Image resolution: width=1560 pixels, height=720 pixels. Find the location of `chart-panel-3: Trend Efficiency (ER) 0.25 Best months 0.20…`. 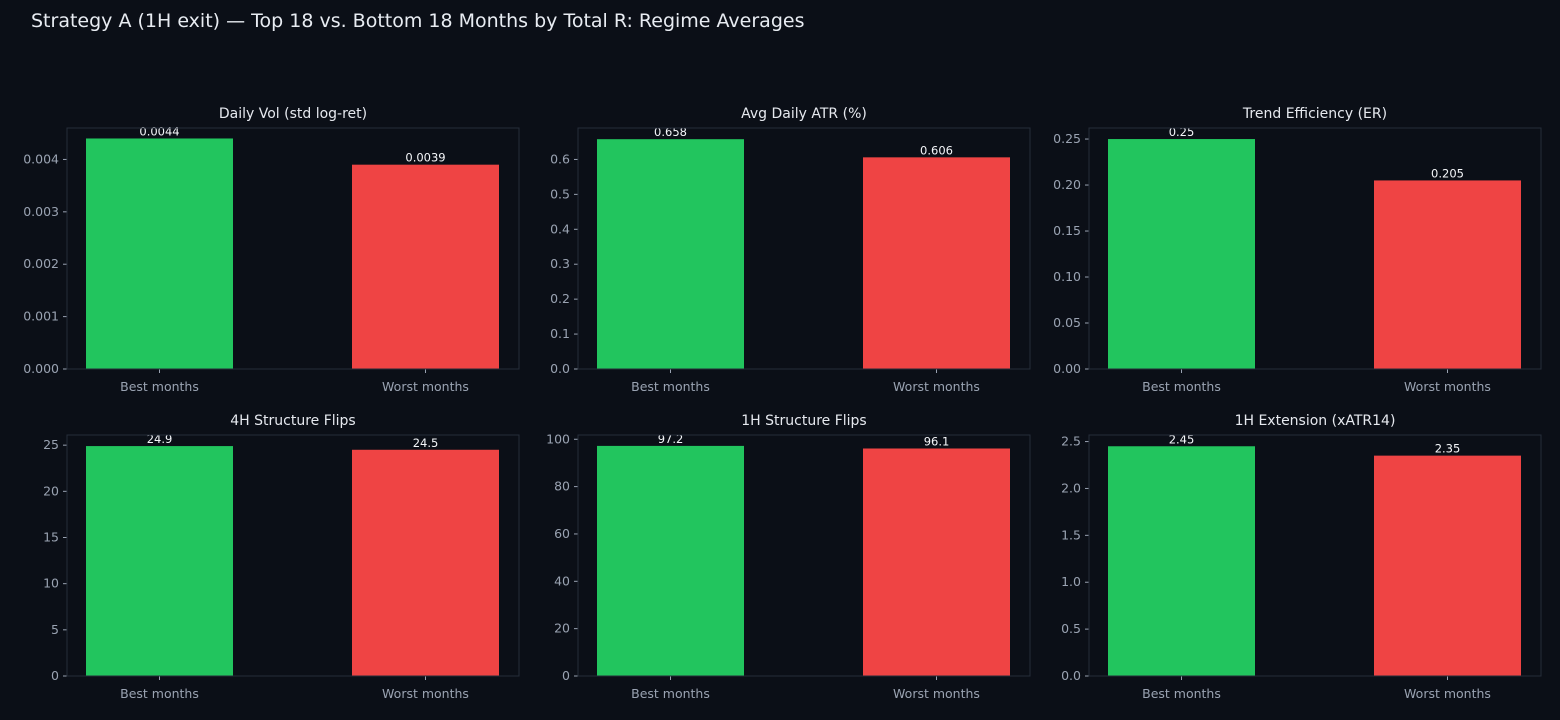

chart-panel-3: Trend Efficiency (ER) 0.25 Best months 0.20… is located at coordinates (1297, 250).